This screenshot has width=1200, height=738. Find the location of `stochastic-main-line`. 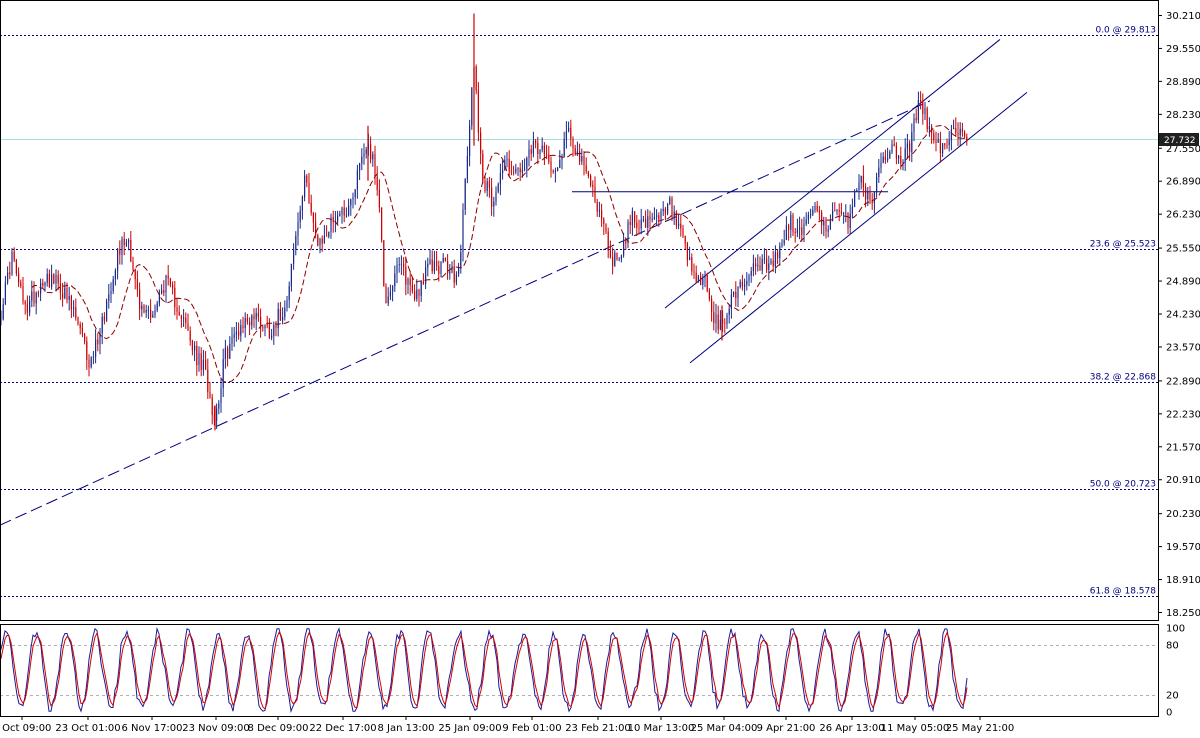

stochastic-main-line is located at coordinates (484, 670).